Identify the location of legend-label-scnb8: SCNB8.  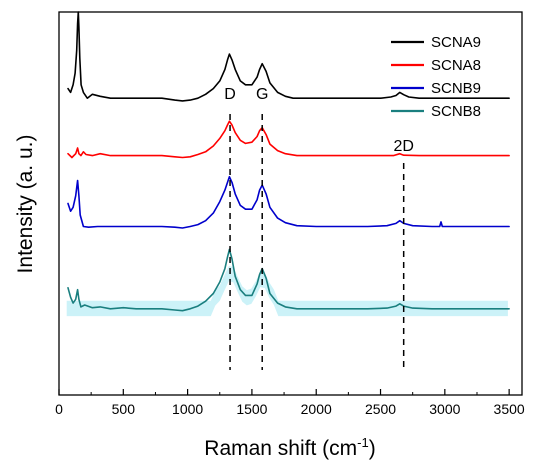
(456, 111).